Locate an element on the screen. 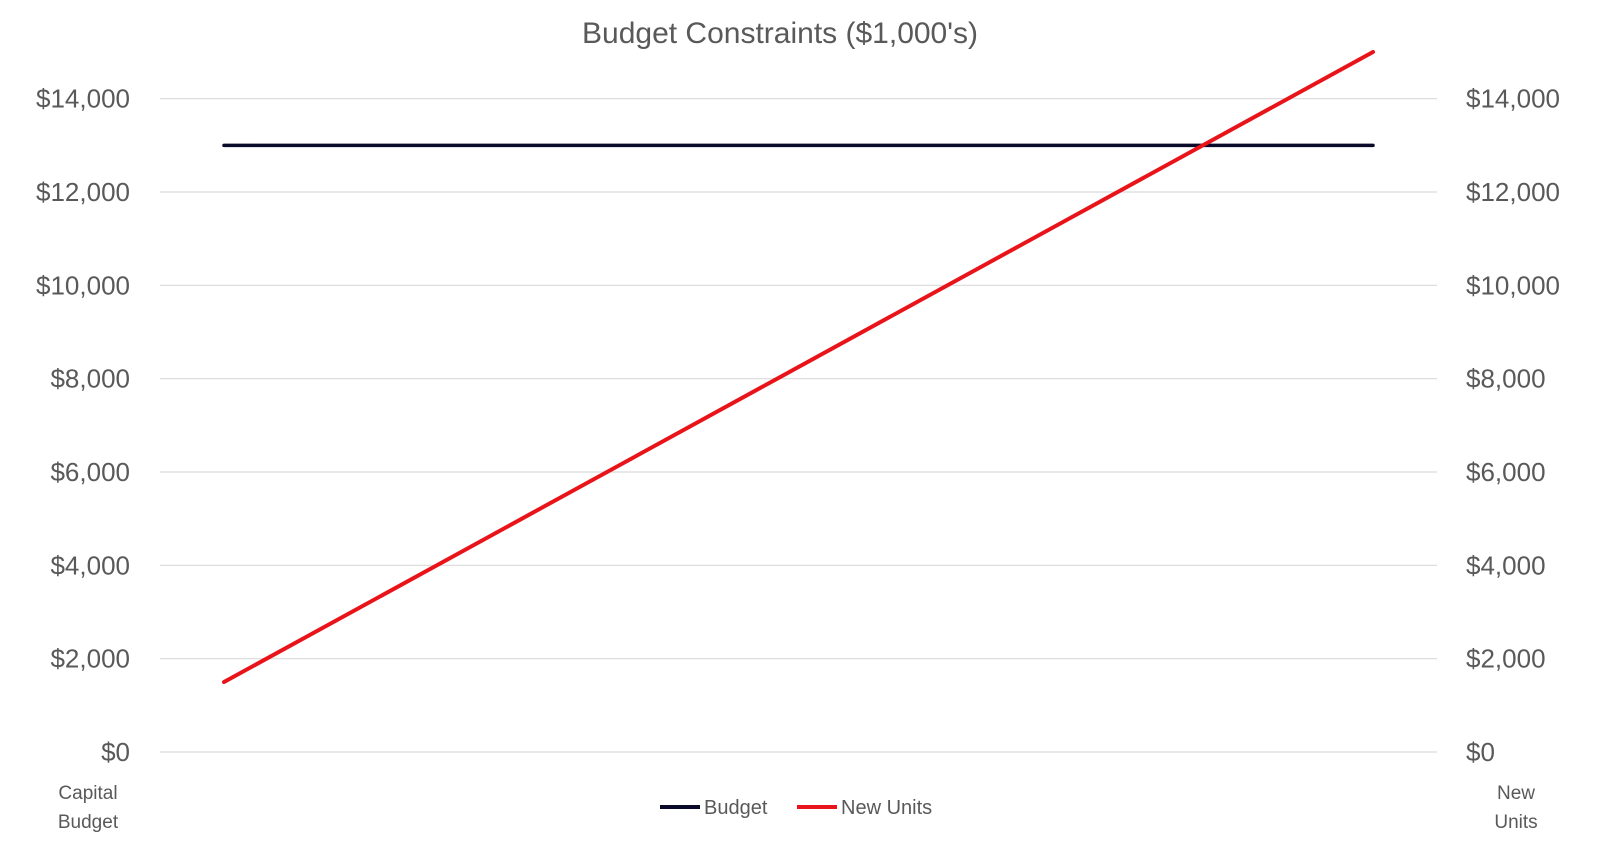 This screenshot has width=1600, height=841. right-y-tick-label: $2,000 is located at coordinates (1506, 659).